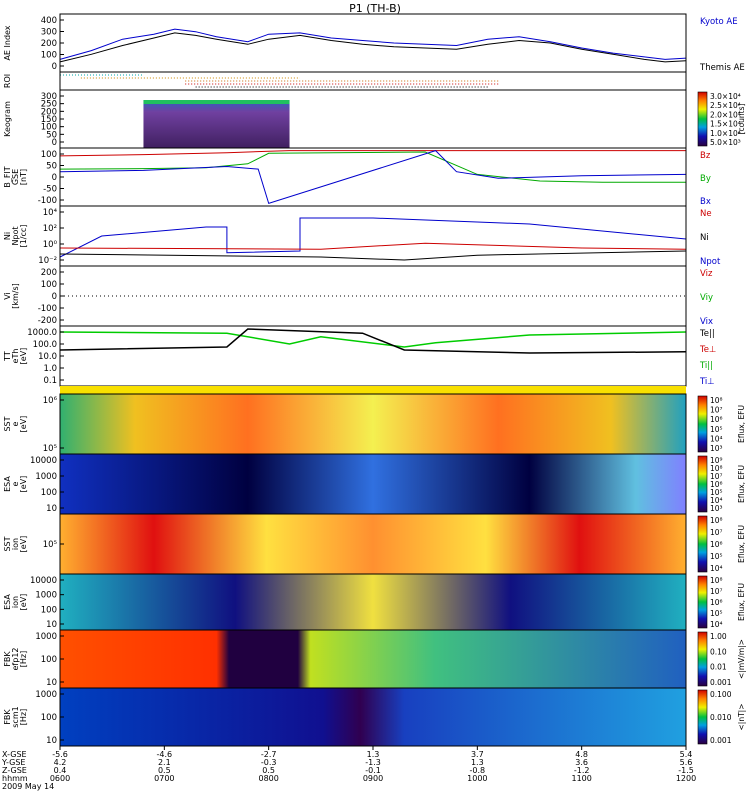 The image size is (750, 800). What do you see at coordinates (7, 659) in the screenshot?
I see `y-axis-label: FBK` at bounding box center [7, 659].